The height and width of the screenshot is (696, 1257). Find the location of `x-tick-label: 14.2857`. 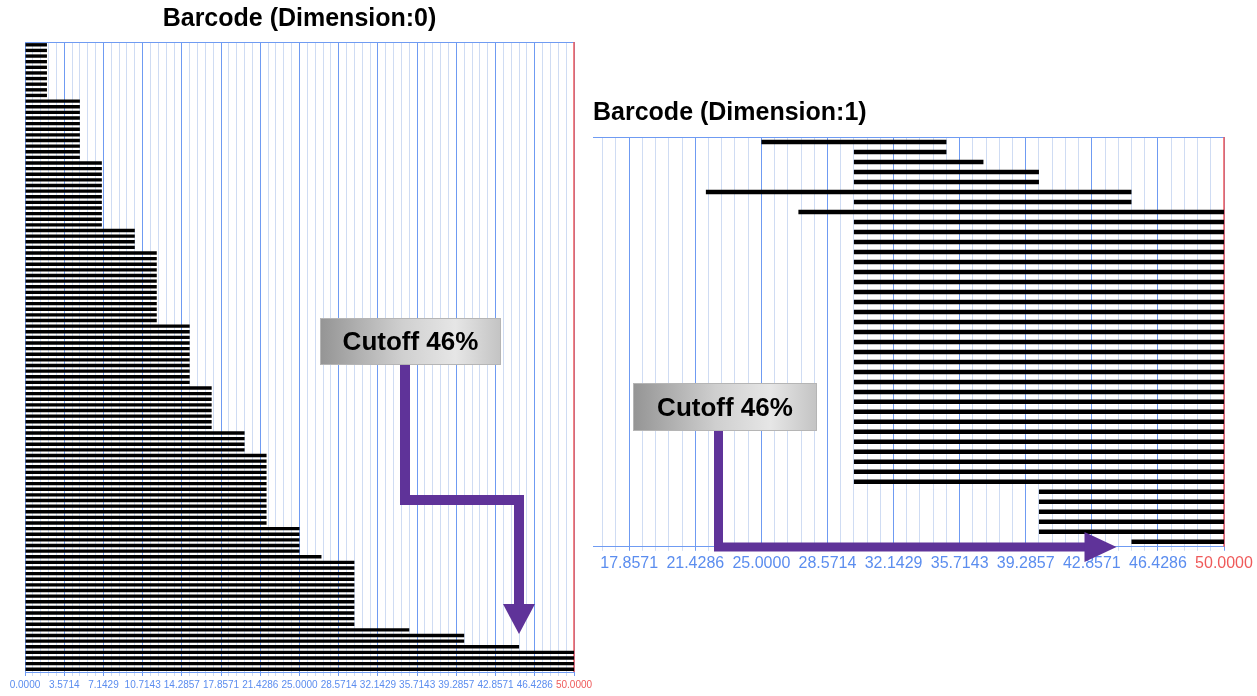

x-tick-label: 14.2857 is located at coordinates (182, 684).